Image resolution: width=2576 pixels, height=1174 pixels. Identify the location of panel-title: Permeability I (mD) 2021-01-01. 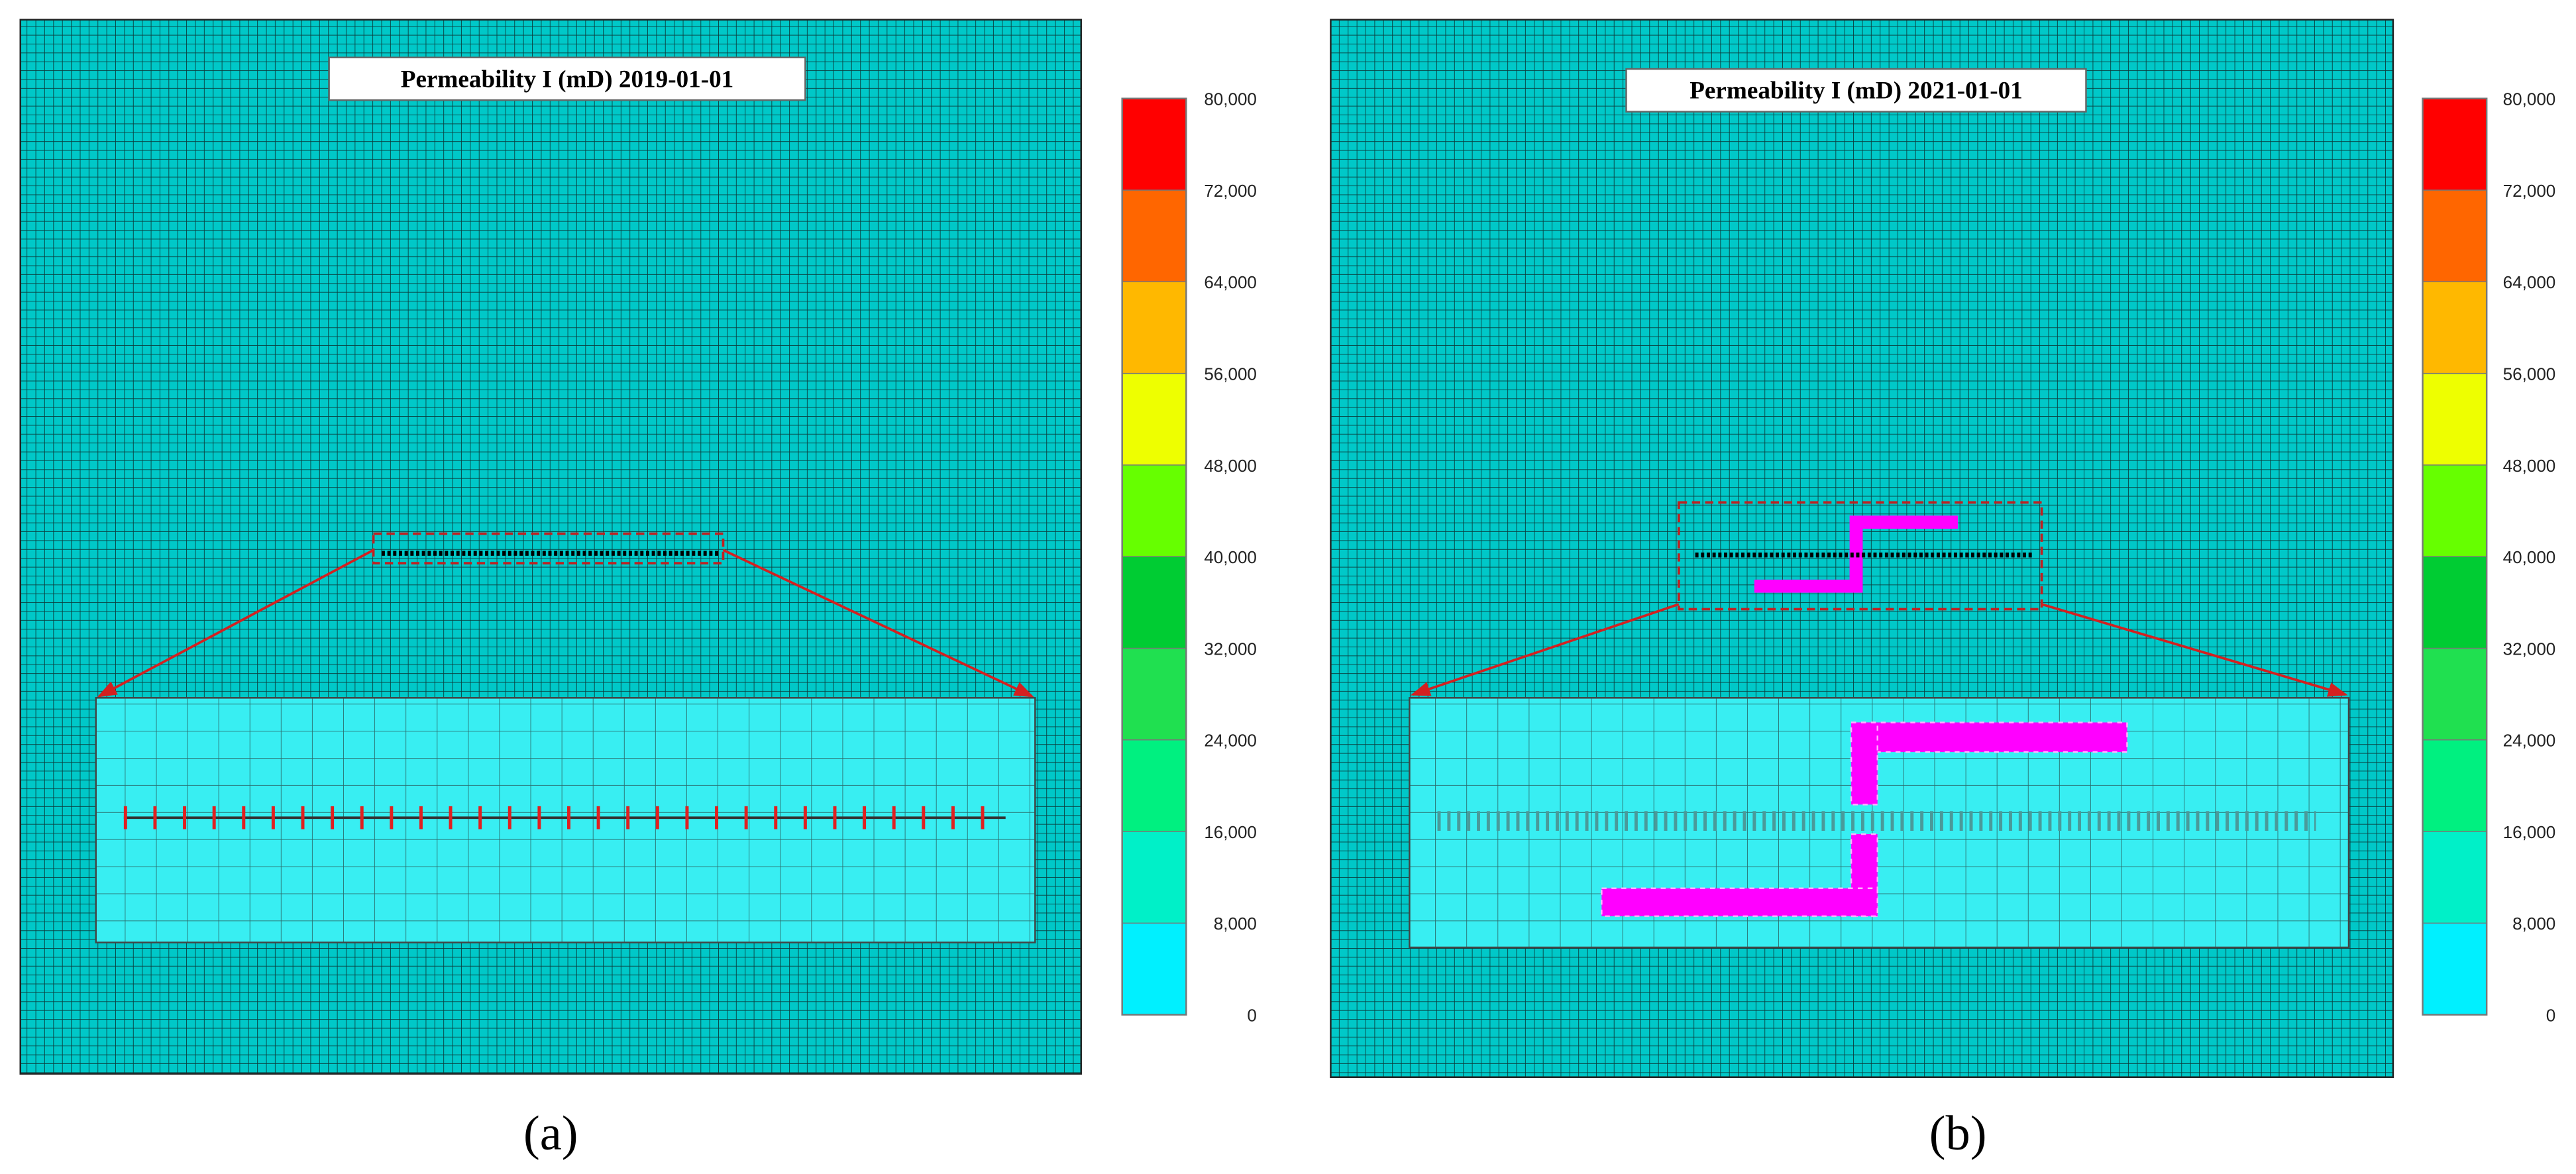
(1856, 92).